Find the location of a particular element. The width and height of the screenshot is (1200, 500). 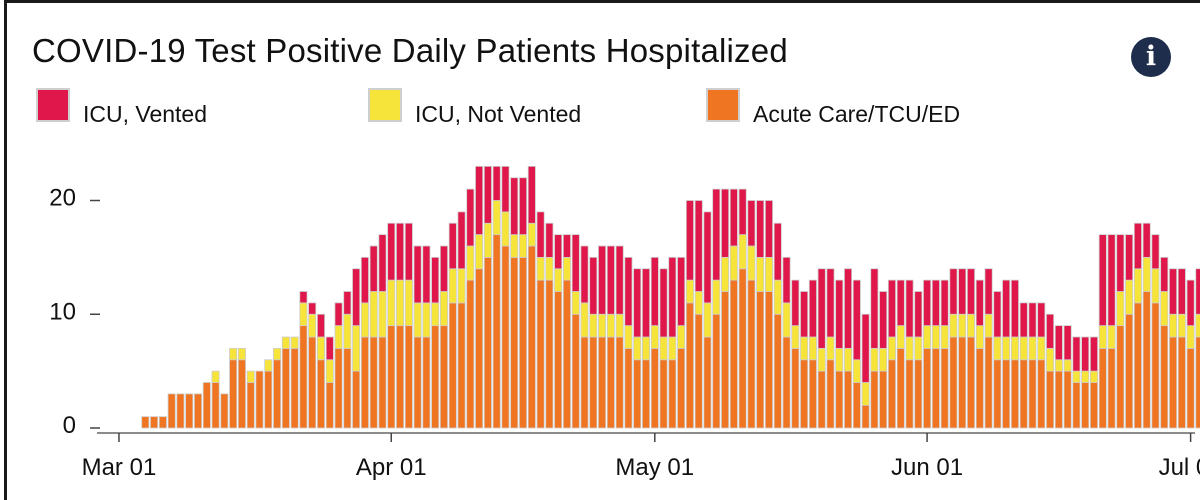

legend-swatch-acute is located at coordinates (723, 105).